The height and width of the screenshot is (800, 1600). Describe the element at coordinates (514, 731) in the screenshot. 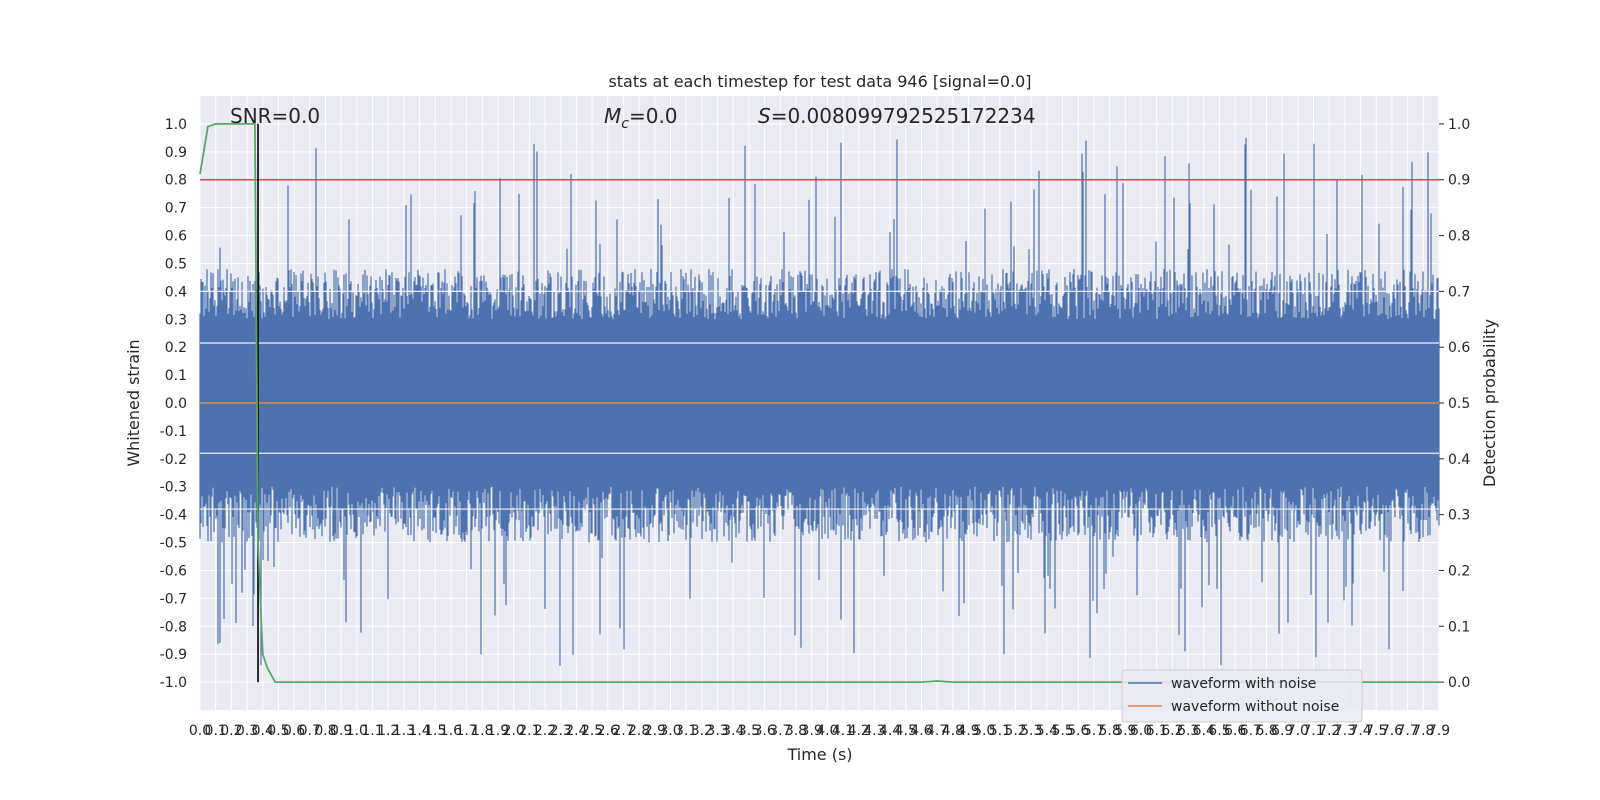

I see `x-tick-label: 2.0` at that location.